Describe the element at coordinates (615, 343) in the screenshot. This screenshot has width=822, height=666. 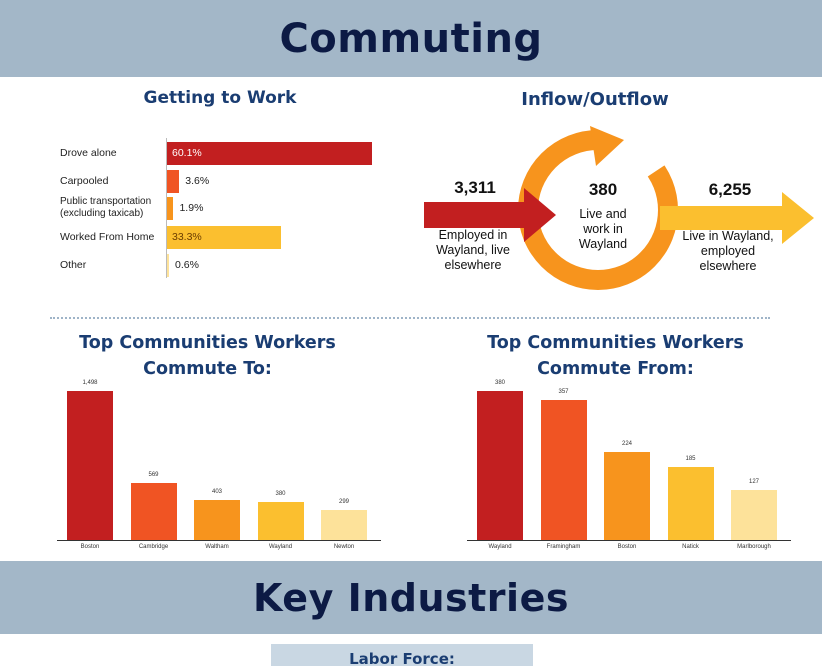
I see `commute-from-title-line1: Top Communities Workers` at that location.